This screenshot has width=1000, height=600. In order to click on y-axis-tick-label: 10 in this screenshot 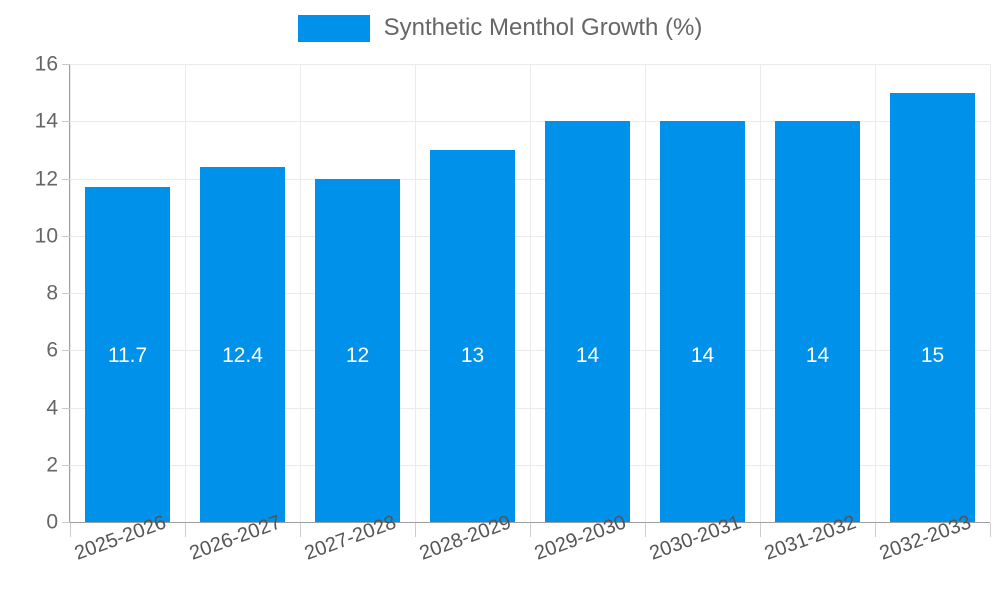, I will do `click(46, 236)`.